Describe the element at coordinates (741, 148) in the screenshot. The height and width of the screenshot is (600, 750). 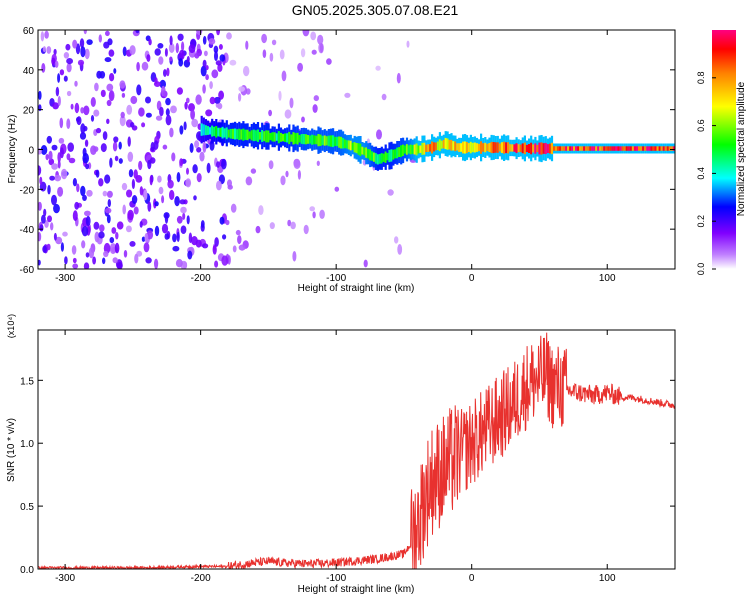
I see `colorbar-label: Normalized spectral amplitude` at that location.